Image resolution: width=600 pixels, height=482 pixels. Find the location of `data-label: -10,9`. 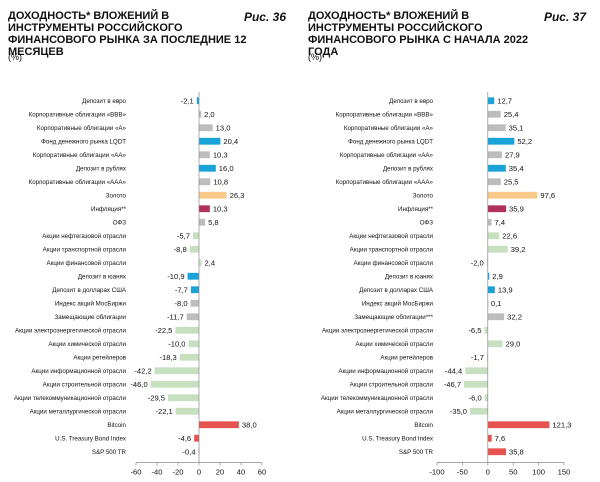

data-label: -10,9 is located at coordinates (175, 276).